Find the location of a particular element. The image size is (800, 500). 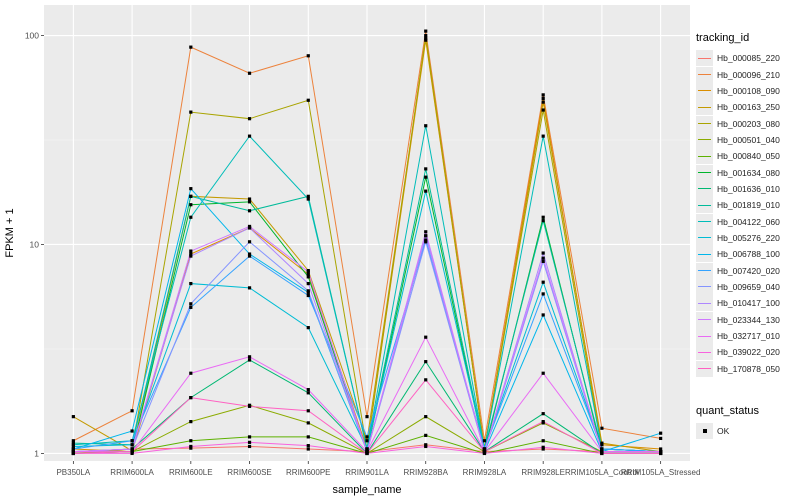

x-tick-label: RRIM928LE is located at coordinates (543, 472).